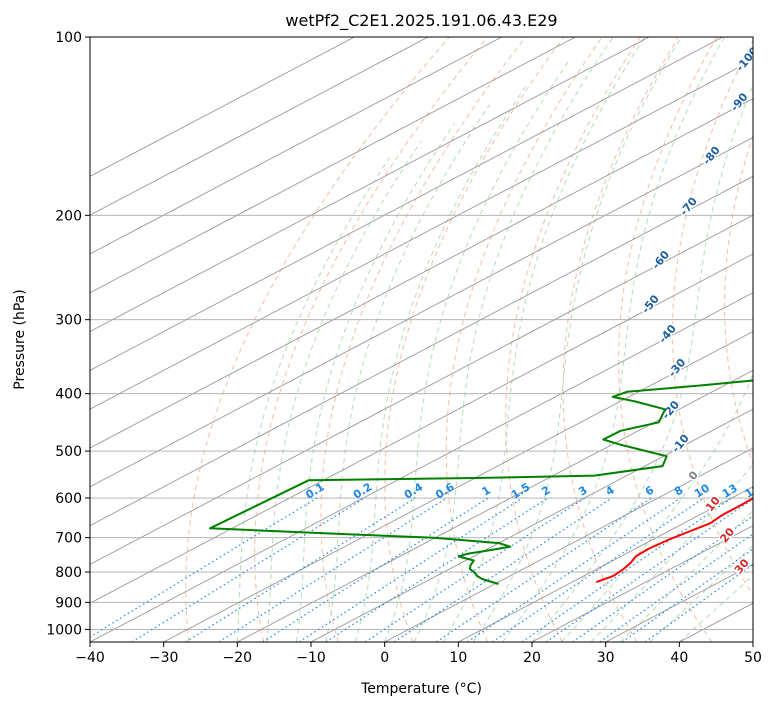 This screenshot has width=775, height=708. What do you see at coordinates (68, 38) in the screenshot?
I see `y-tick-label: 100` at bounding box center [68, 38].